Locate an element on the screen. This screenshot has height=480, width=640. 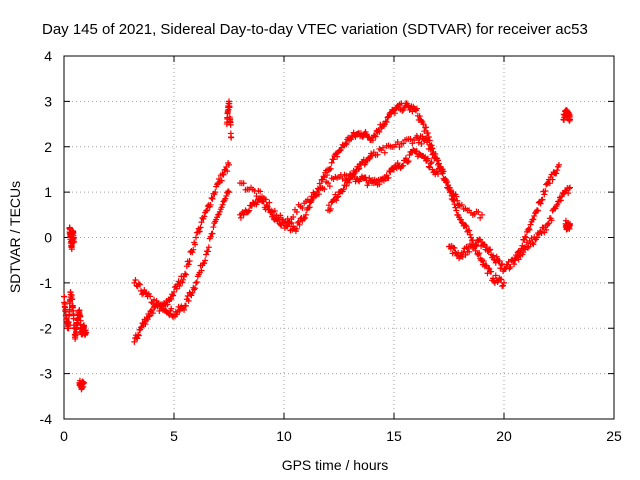
x-tick-label: 15 is located at coordinates (394, 436).